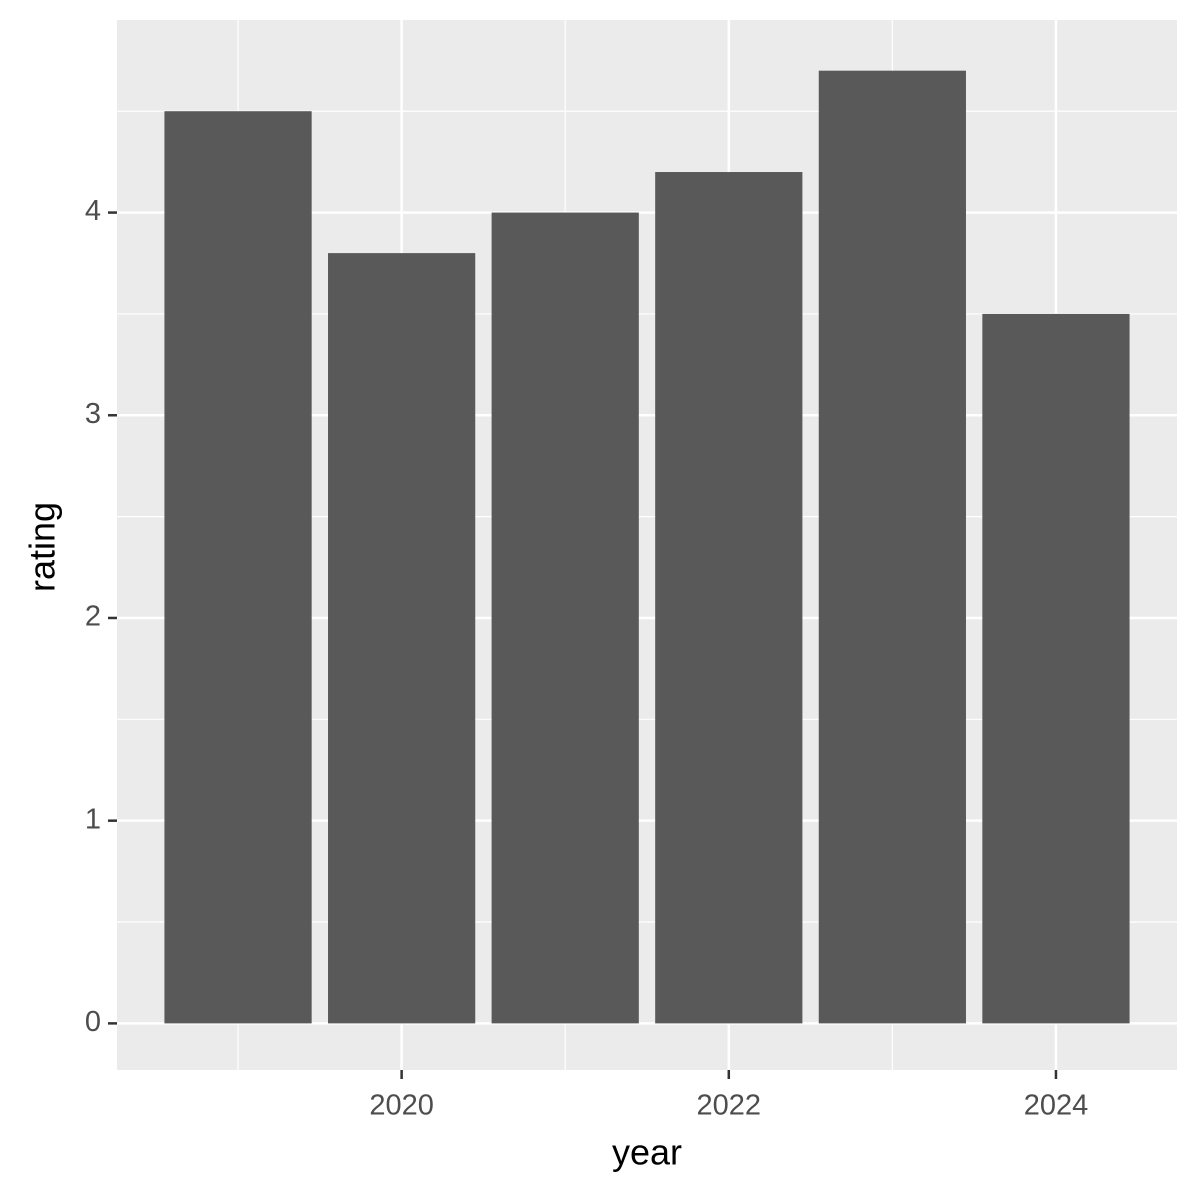 The image size is (1200, 1200). I want to click on y-tick-label: 0, so click(93, 1022).